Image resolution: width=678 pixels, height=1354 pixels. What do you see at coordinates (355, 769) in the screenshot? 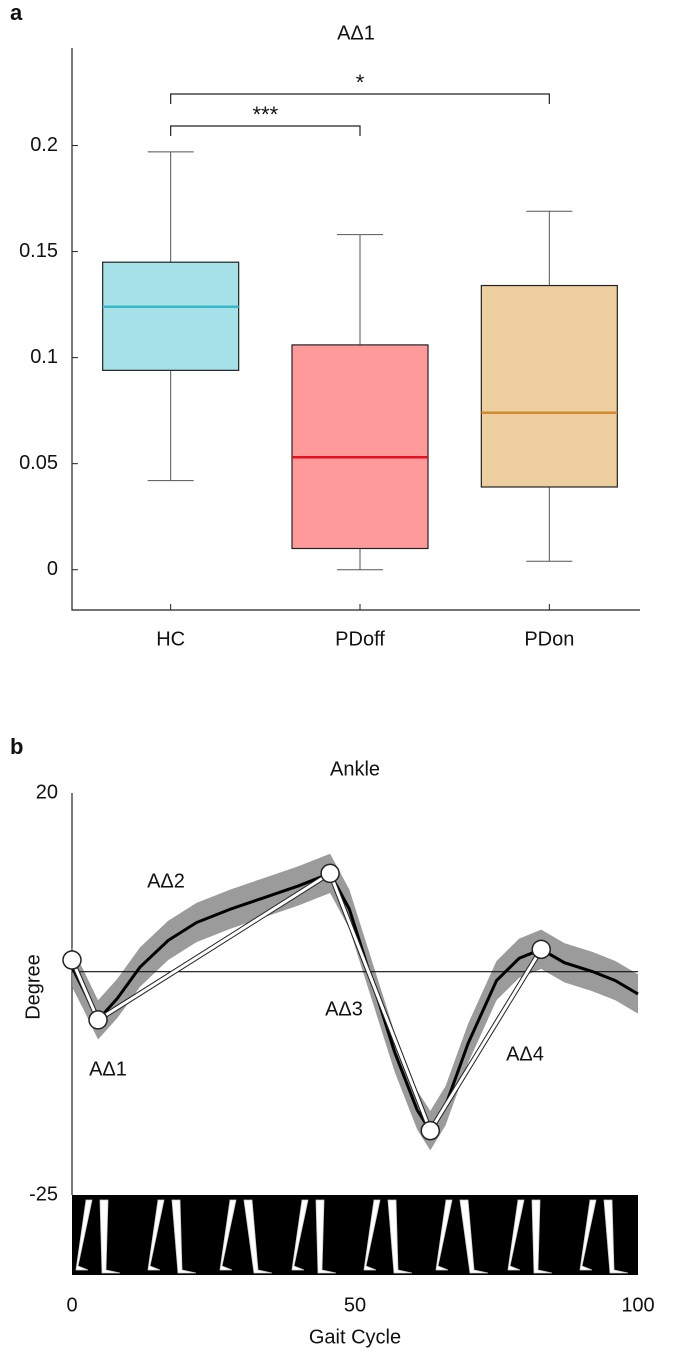
I see `chart-title: Ankle` at bounding box center [355, 769].